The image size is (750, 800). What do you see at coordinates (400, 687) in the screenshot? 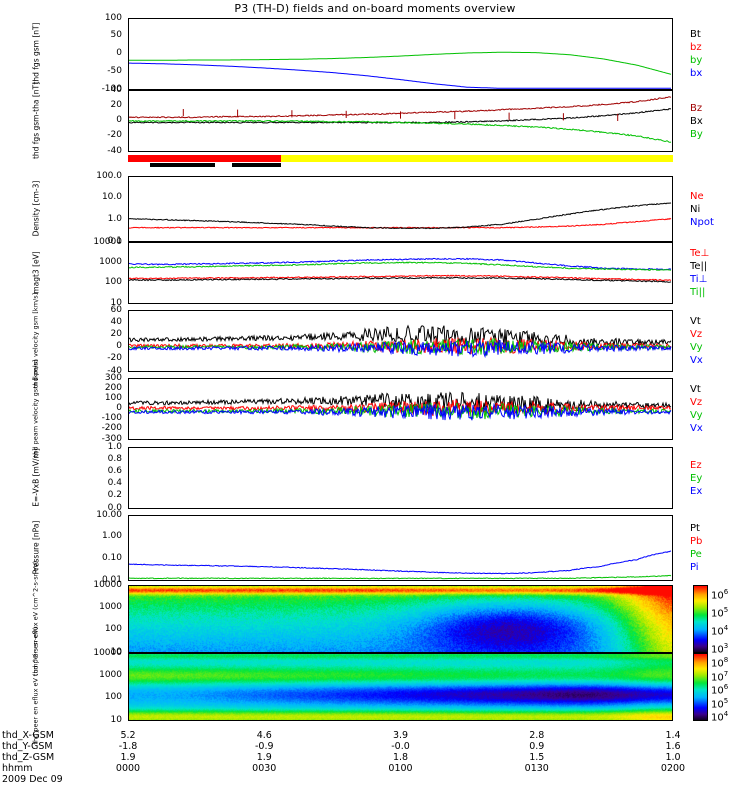
I see `panel-peer-eflux` at bounding box center [400, 687].